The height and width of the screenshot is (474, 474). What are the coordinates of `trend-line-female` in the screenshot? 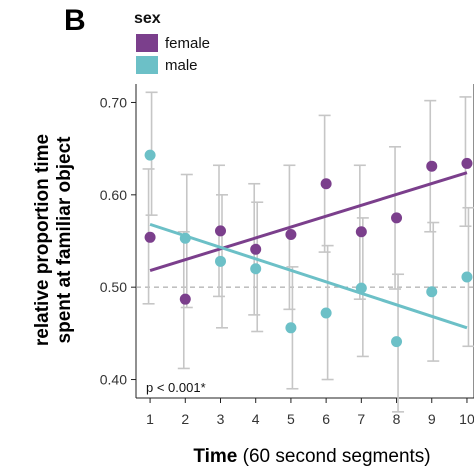 It's located at (308, 221).